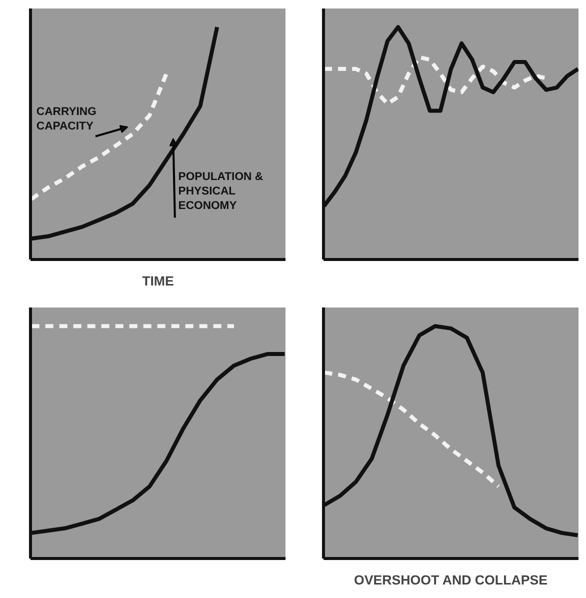  What do you see at coordinates (66, 119) in the screenshot?
I see `series-label: CARRYING CAPACITY` at bounding box center [66, 119].